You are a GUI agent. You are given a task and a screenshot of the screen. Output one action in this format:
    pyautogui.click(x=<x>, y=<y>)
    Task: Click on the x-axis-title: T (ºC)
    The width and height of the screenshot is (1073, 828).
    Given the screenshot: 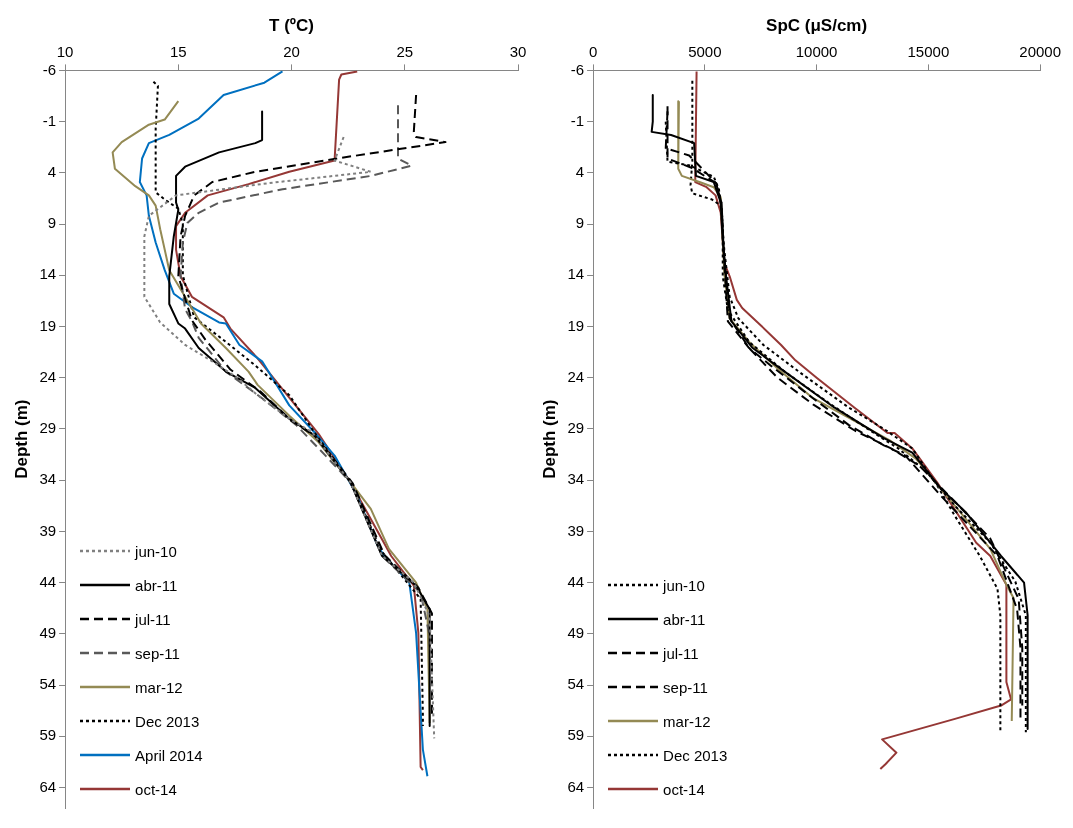 What is the action you would take?
    pyautogui.click(x=291, y=25)
    